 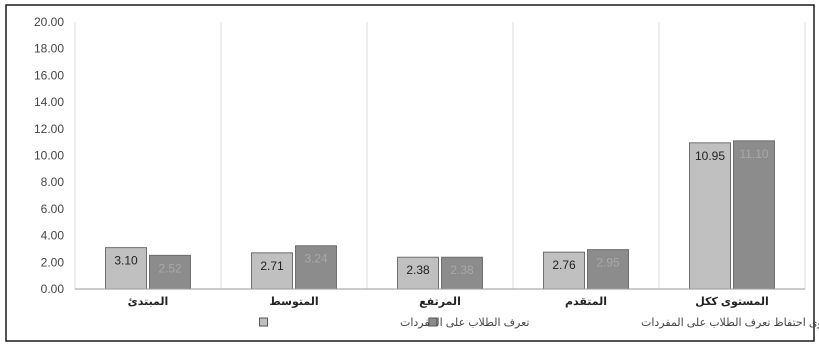 What do you see at coordinates (170, 268) in the screenshot?
I see `data-label-series-2: 2.52` at bounding box center [170, 268].